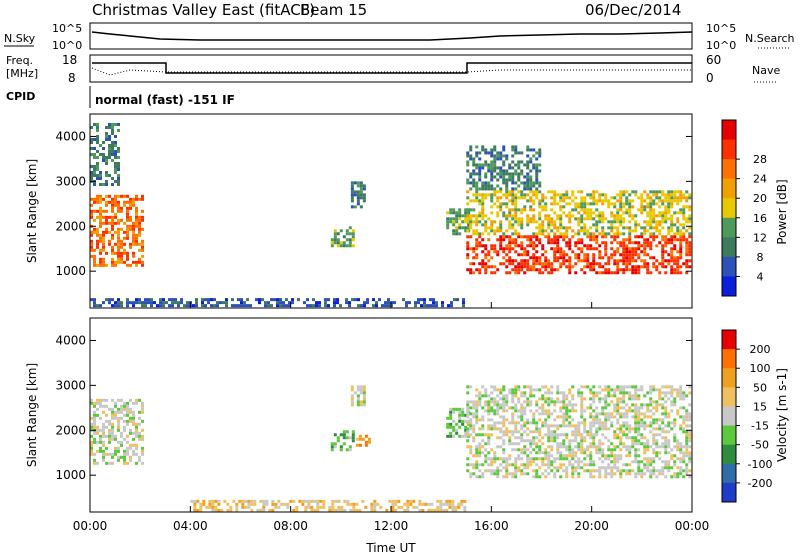 The width and height of the screenshot is (800, 554). What do you see at coordinates (392, 36) in the screenshot?
I see `noise-trace` at bounding box center [392, 36].